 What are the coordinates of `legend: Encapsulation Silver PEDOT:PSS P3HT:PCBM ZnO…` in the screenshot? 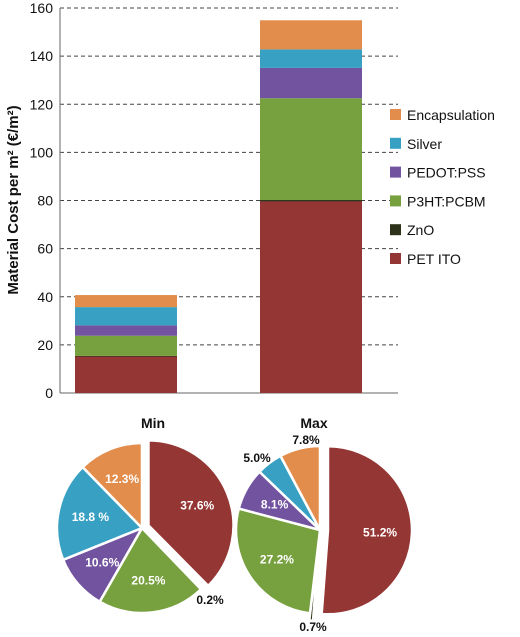 It's located at (442, 187).